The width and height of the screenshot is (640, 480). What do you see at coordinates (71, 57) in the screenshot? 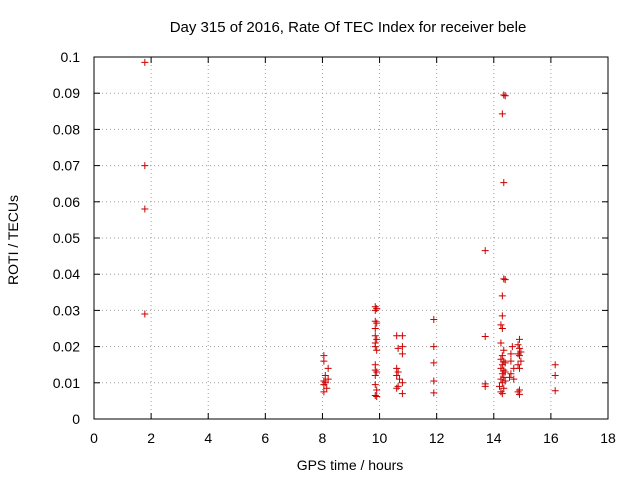
I see `y-tick-label: 0.1` at bounding box center [71, 57].